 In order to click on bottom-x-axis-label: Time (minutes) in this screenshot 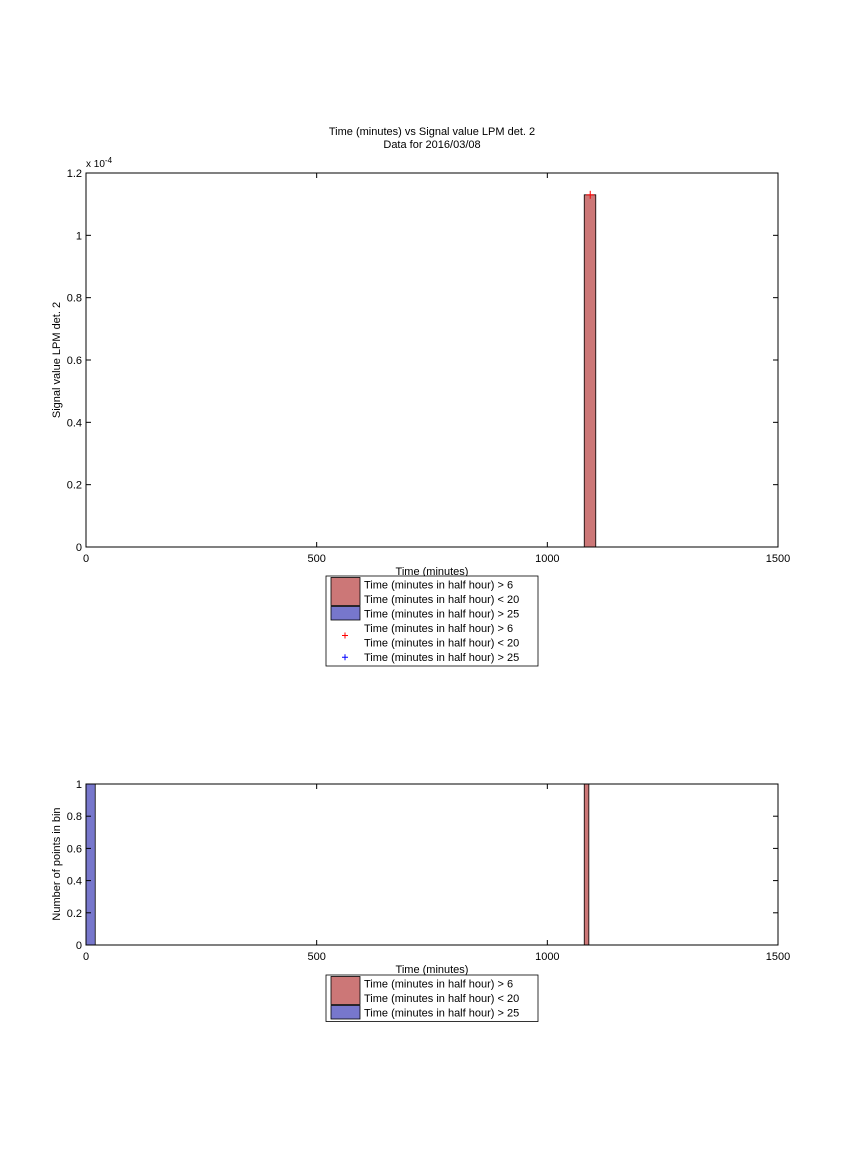, I will do `click(432, 970)`.